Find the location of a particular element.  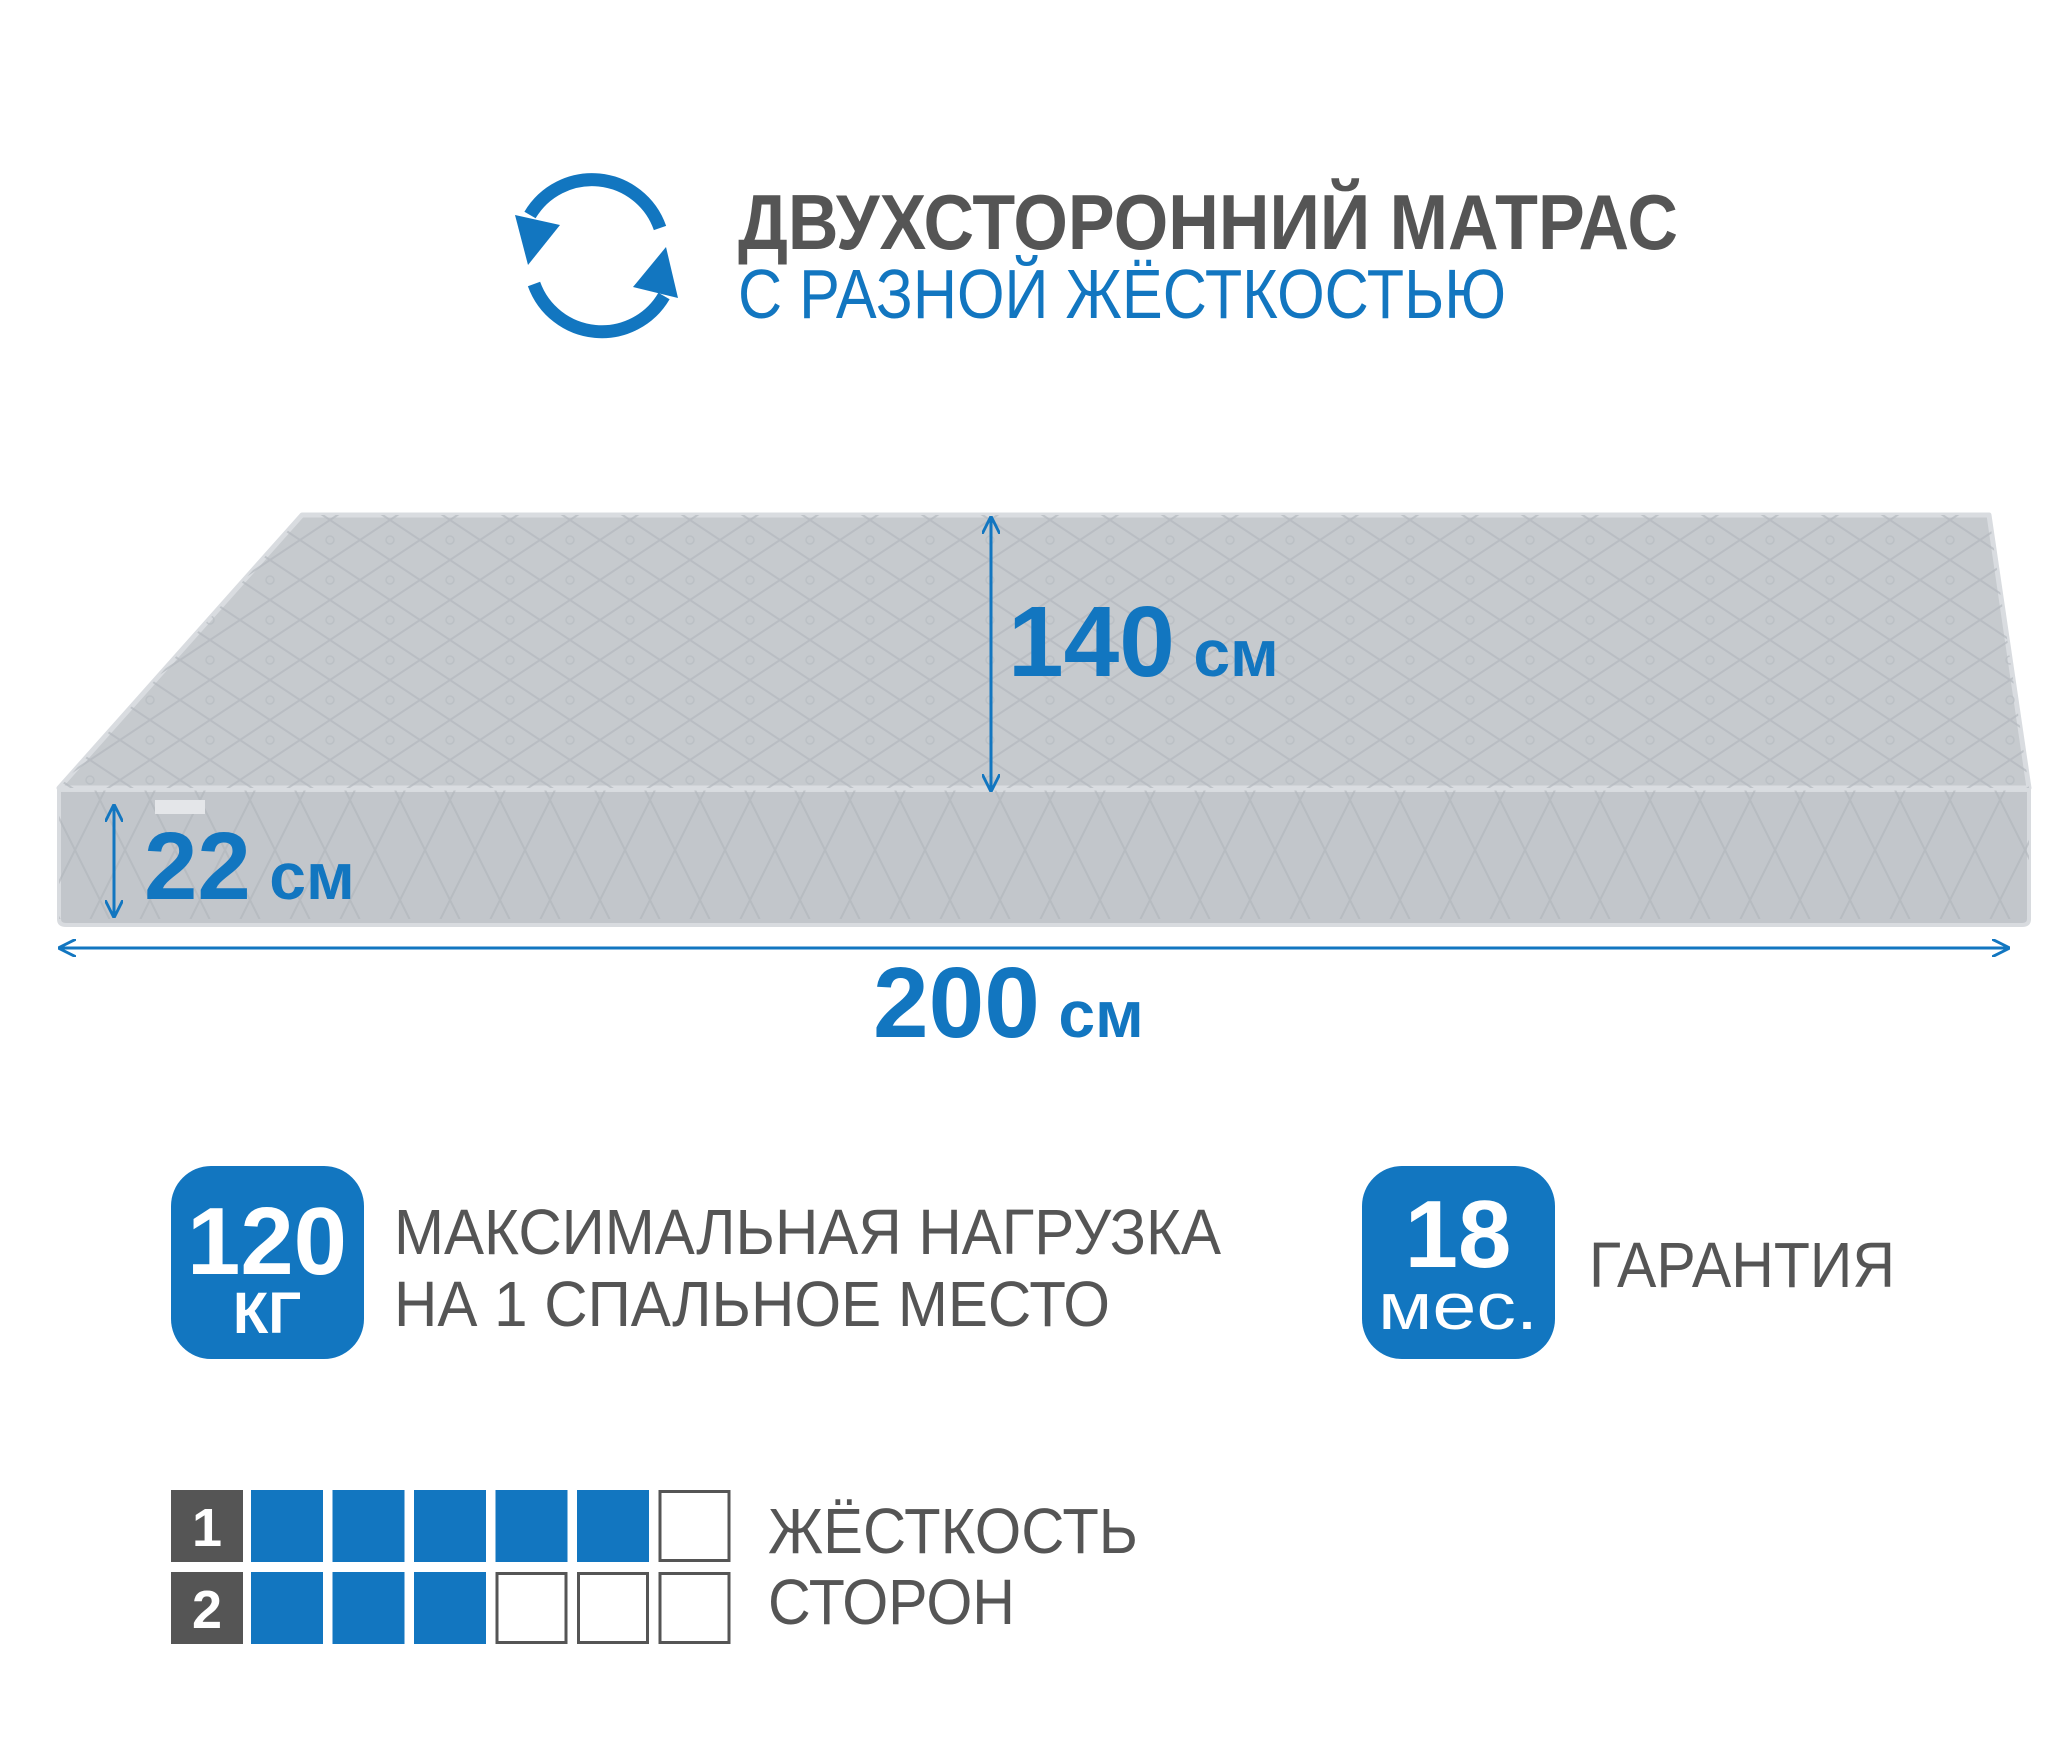

firmness-label-2: СТОРОН is located at coordinates (891, 1602).